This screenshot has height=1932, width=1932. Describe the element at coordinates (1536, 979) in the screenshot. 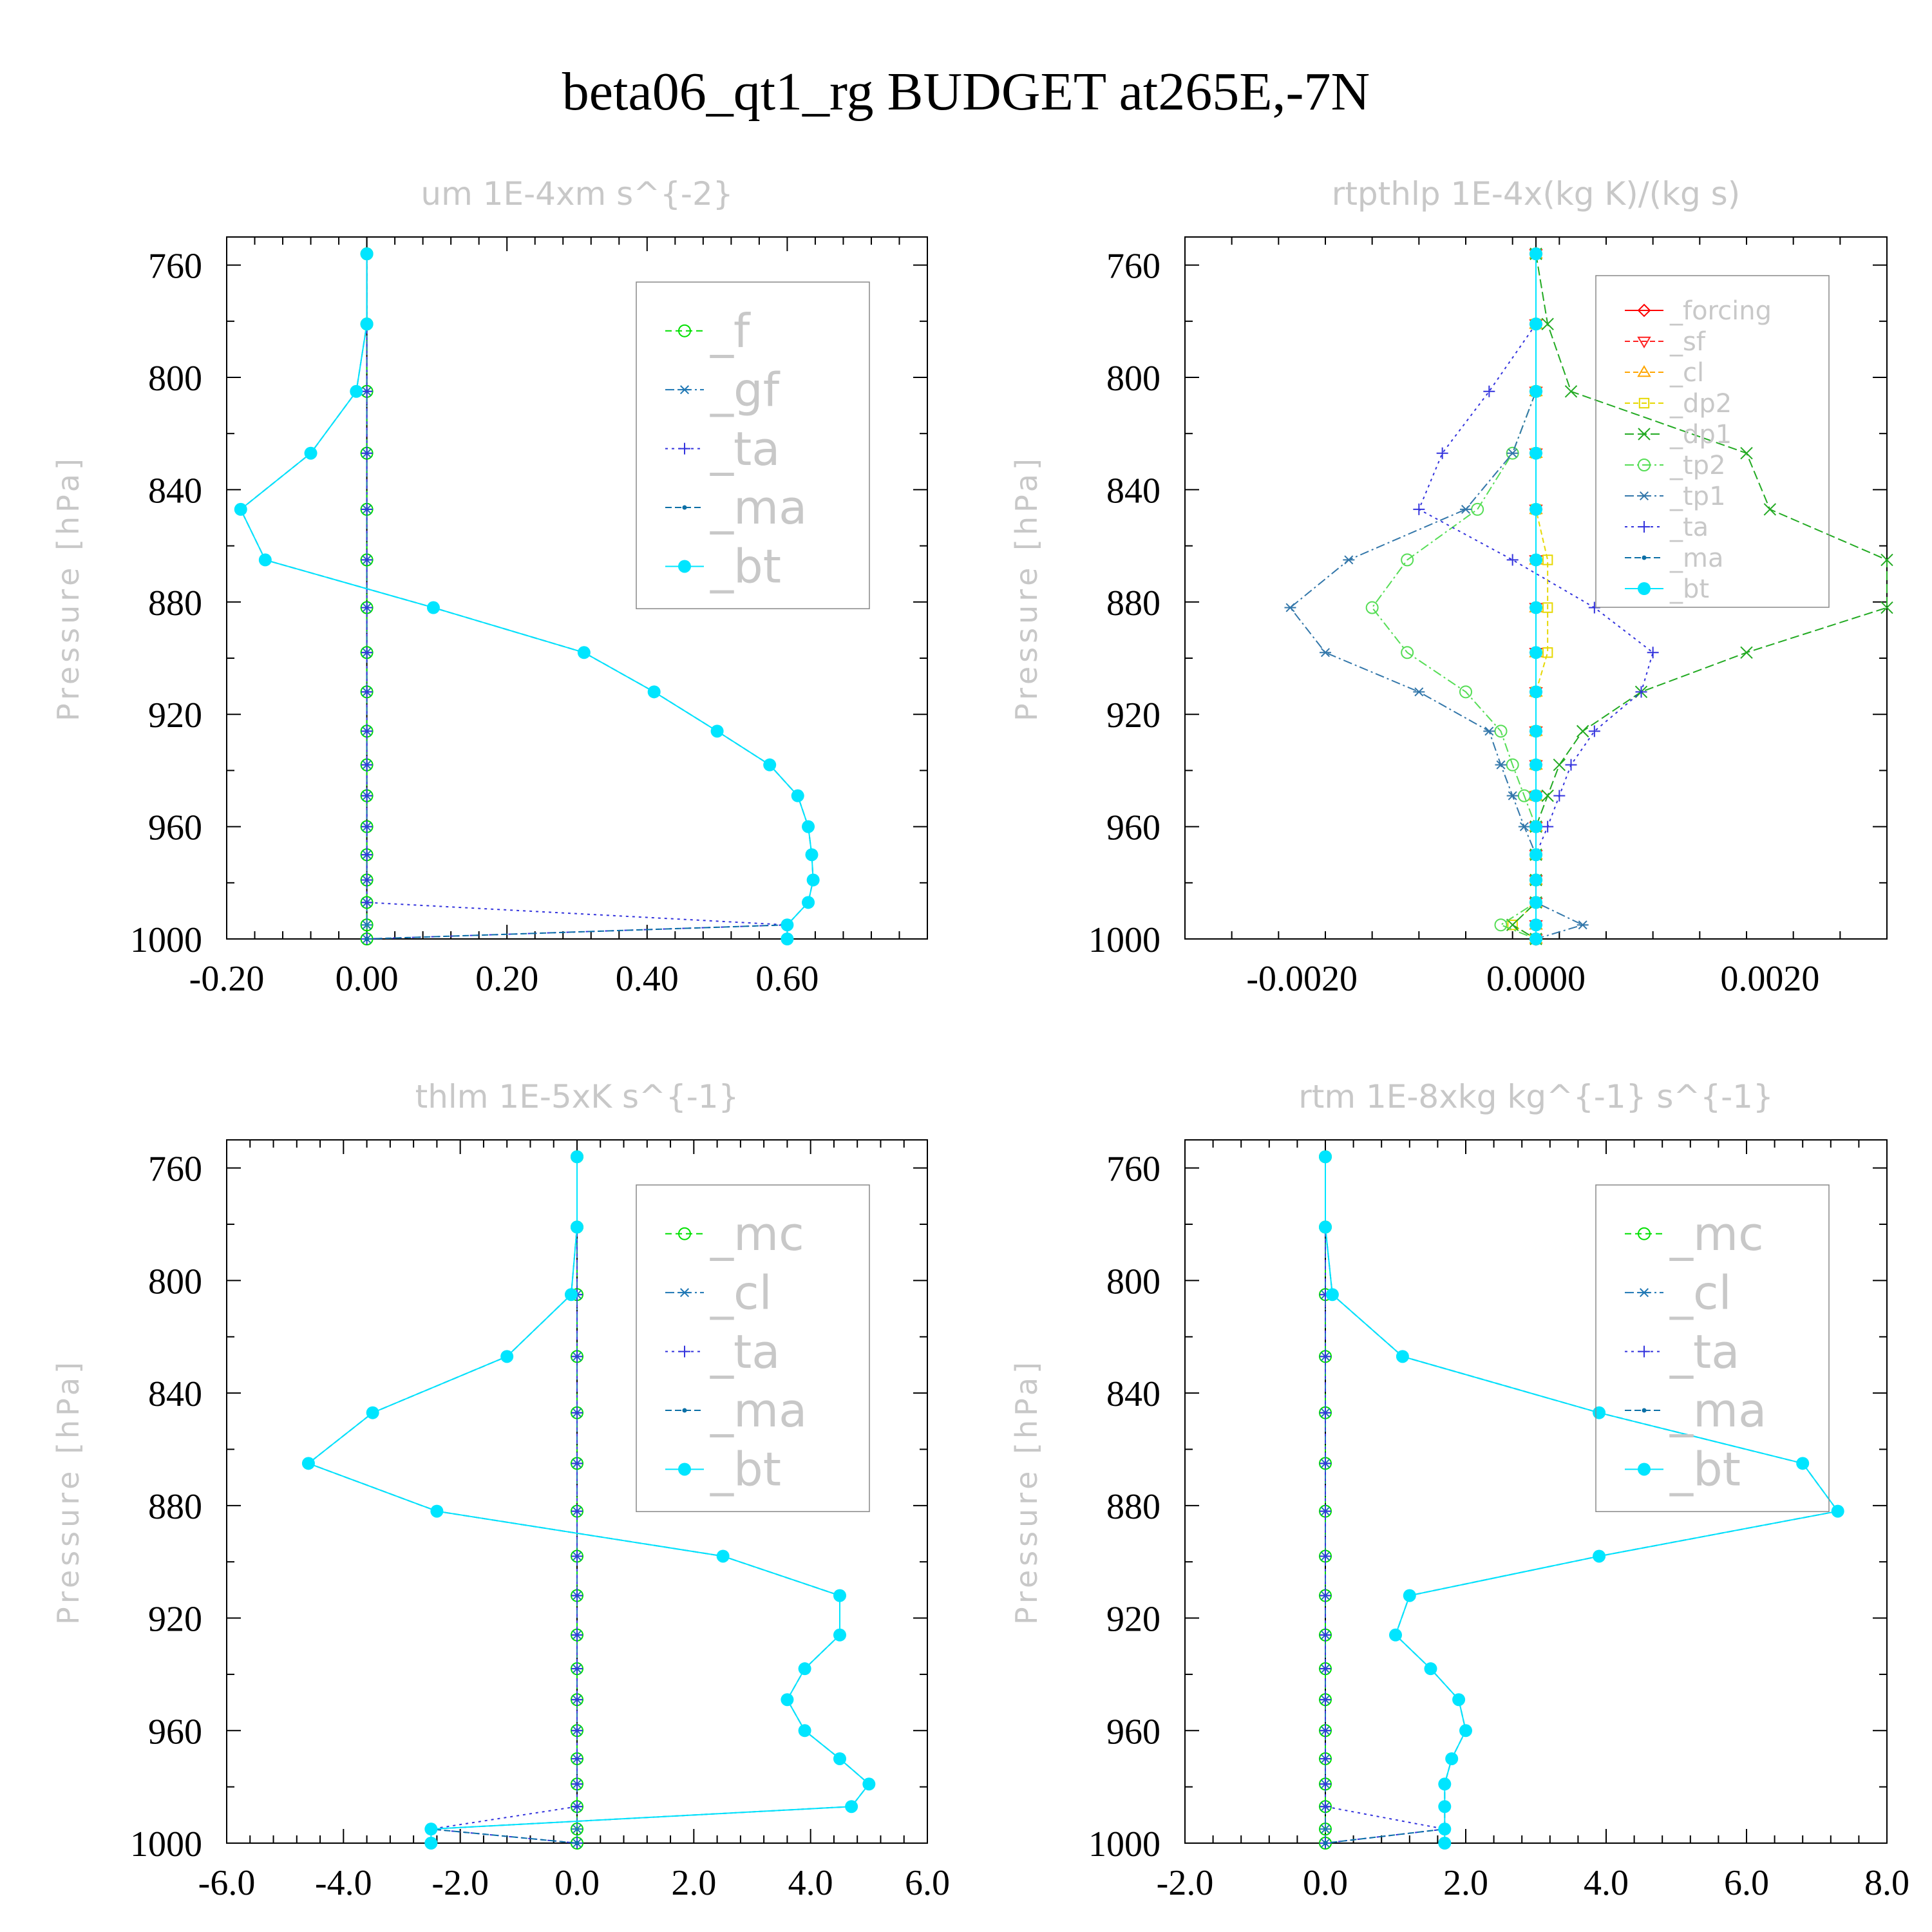

I see `x-tick-label: 0.0000` at that location.